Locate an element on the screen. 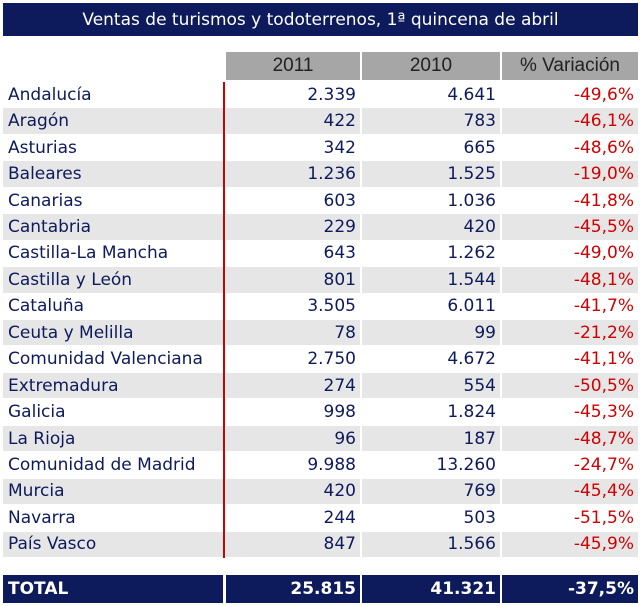 This screenshot has width=642, height=606. variation-cell: -19,0% is located at coordinates (570, 174).